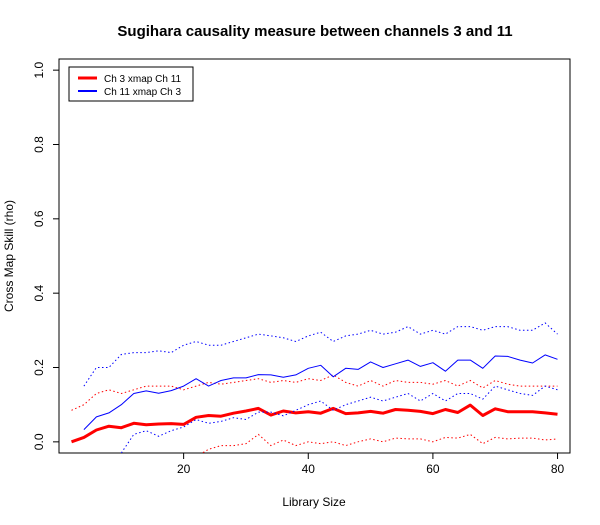 Image resolution: width=600 pixels, height=525 pixels. What do you see at coordinates (143, 92) in the screenshot?
I see `legend-label-ch11-xmap-ch3: Ch 11 xmap Ch 3` at bounding box center [143, 92].